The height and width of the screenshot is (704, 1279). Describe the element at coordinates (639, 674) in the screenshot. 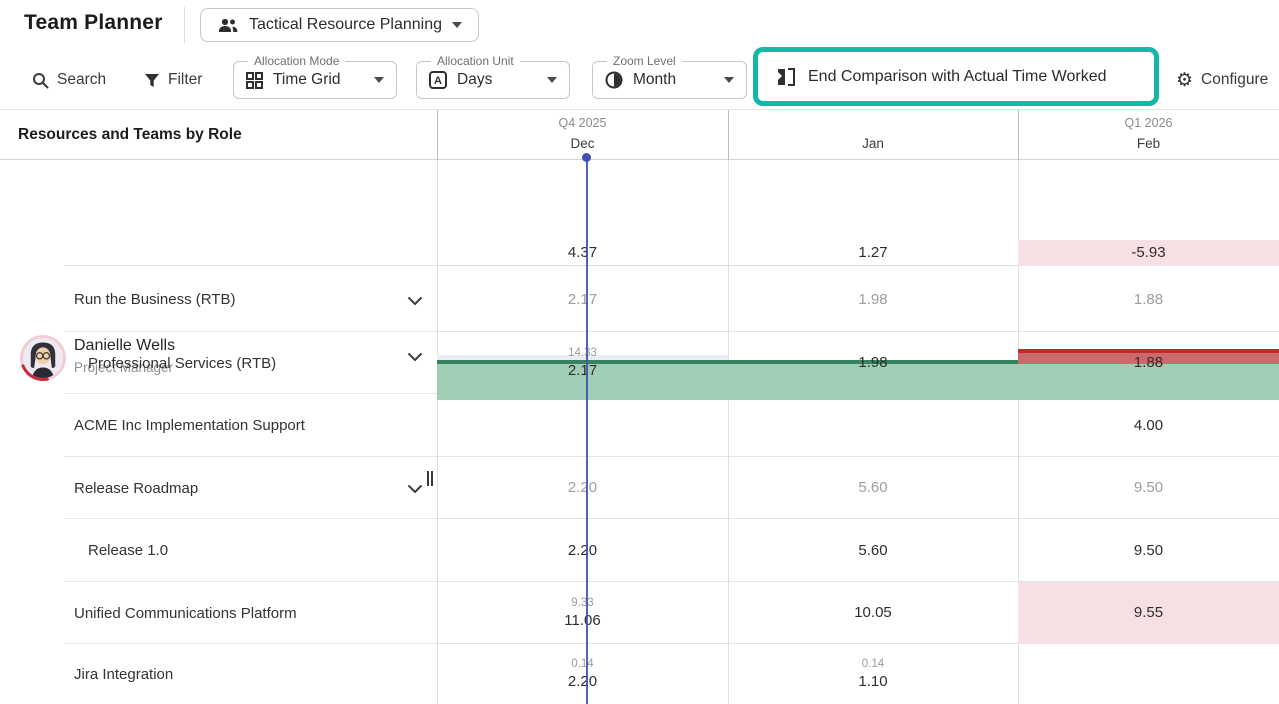

I see `row-jira-integration: Jira Integration 0.14 2.20 0.14 1.10` at that location.